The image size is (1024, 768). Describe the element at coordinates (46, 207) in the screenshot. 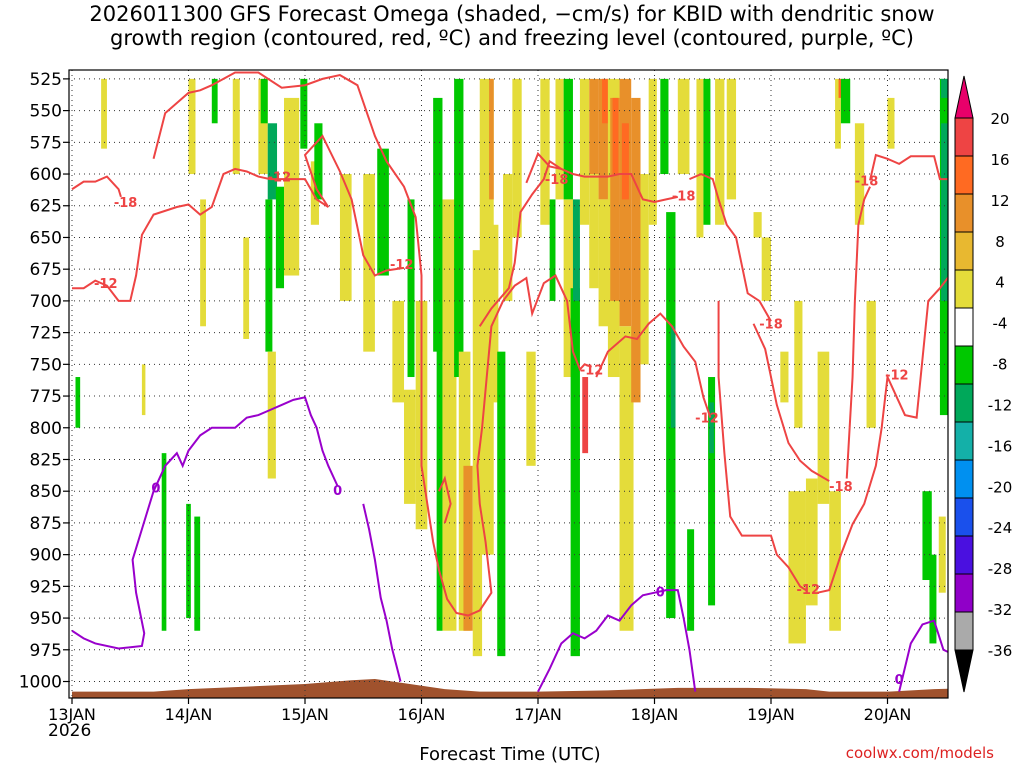

I see `y-tick-label: 625` at that location.